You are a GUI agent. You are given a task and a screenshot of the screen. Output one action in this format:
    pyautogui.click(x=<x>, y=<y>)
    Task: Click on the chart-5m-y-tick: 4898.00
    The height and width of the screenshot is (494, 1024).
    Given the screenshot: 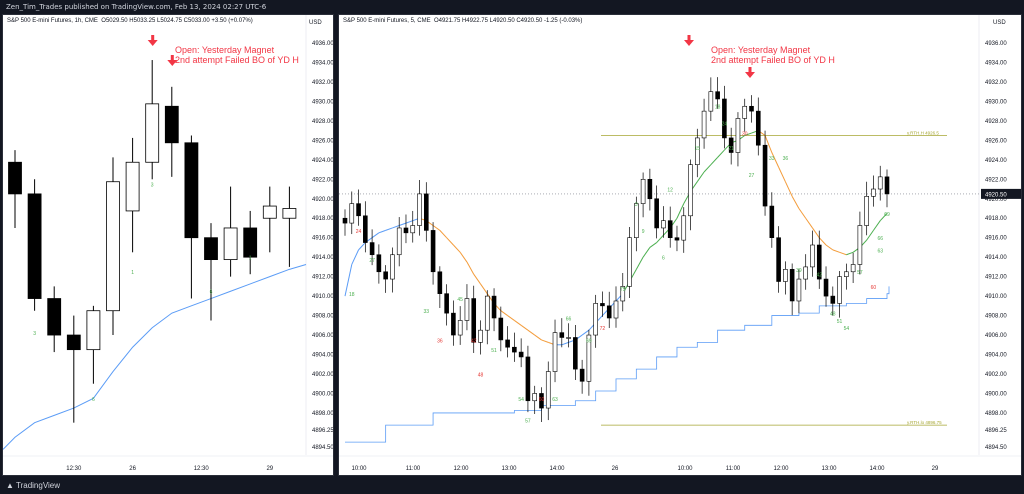 What is the action you would take?
    pyautogui.click(x=996, y=414)
    